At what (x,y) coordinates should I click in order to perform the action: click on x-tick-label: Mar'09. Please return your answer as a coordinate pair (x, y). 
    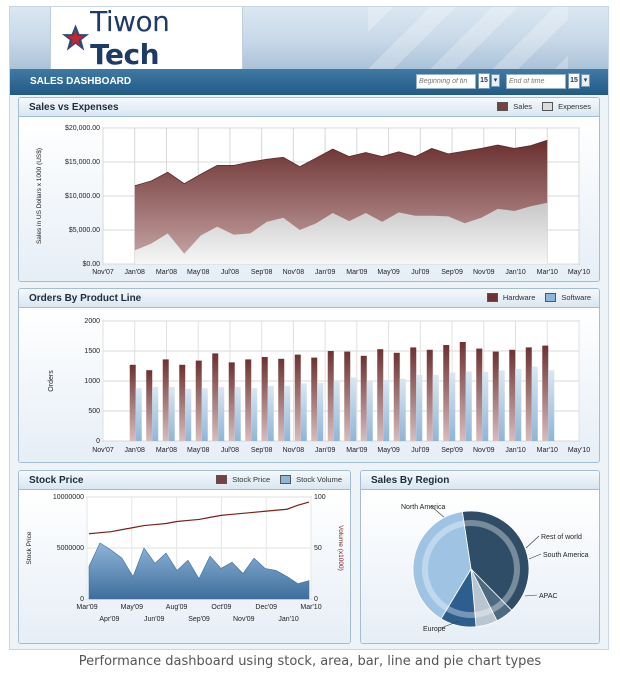
    Looking at the image, I should click on (356, 272).